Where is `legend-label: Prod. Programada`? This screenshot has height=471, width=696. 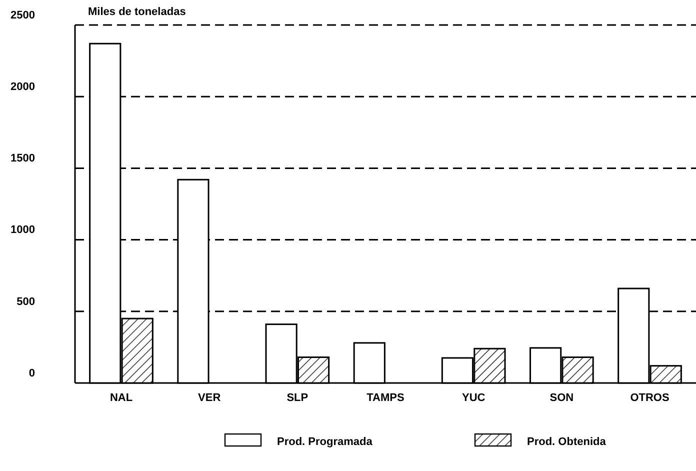 legend-label: Prod. Programada is located at coordinates (325, 442).